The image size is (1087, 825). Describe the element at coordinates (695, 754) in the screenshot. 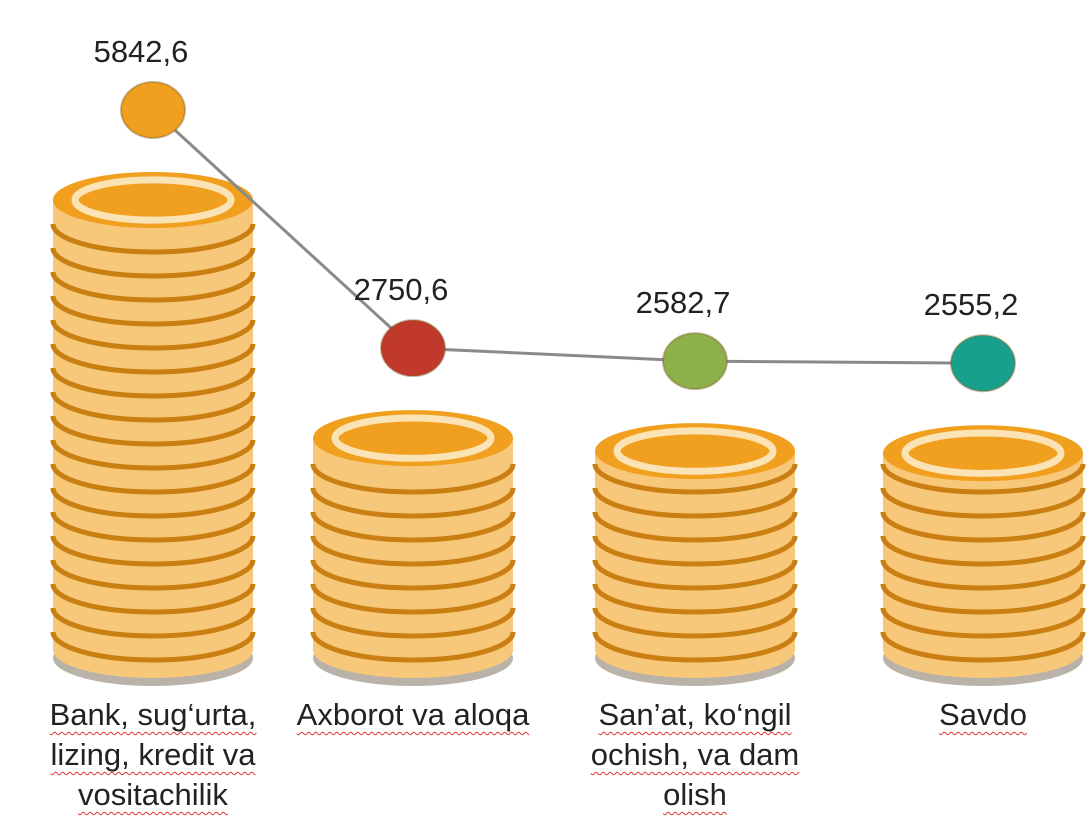

I see `category-label: San’at, ko‘ngil ochish, va dam olish` at that location.